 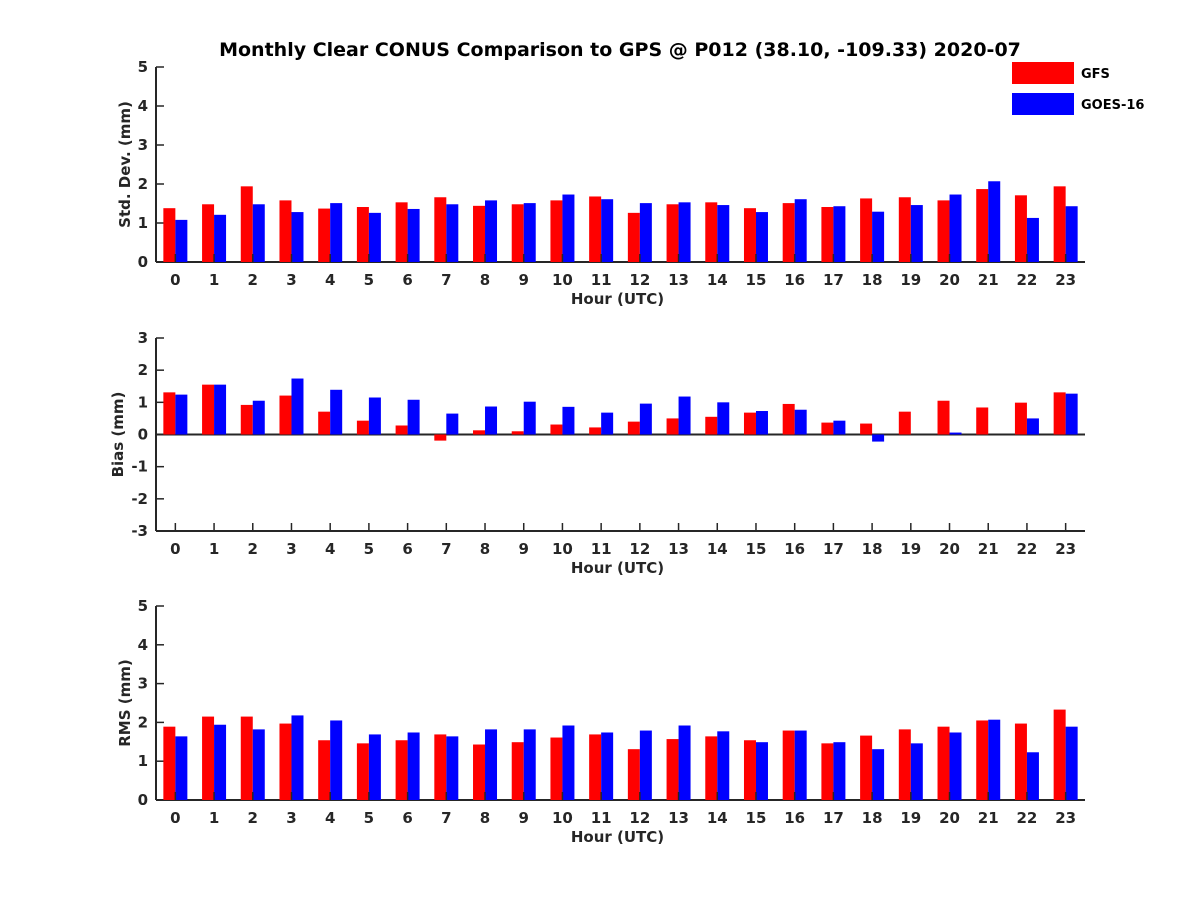 What do you see at coordinates (139, 467) in the screenshot?
I see `y-tick-label: -1` at bounding box center [139, 467].